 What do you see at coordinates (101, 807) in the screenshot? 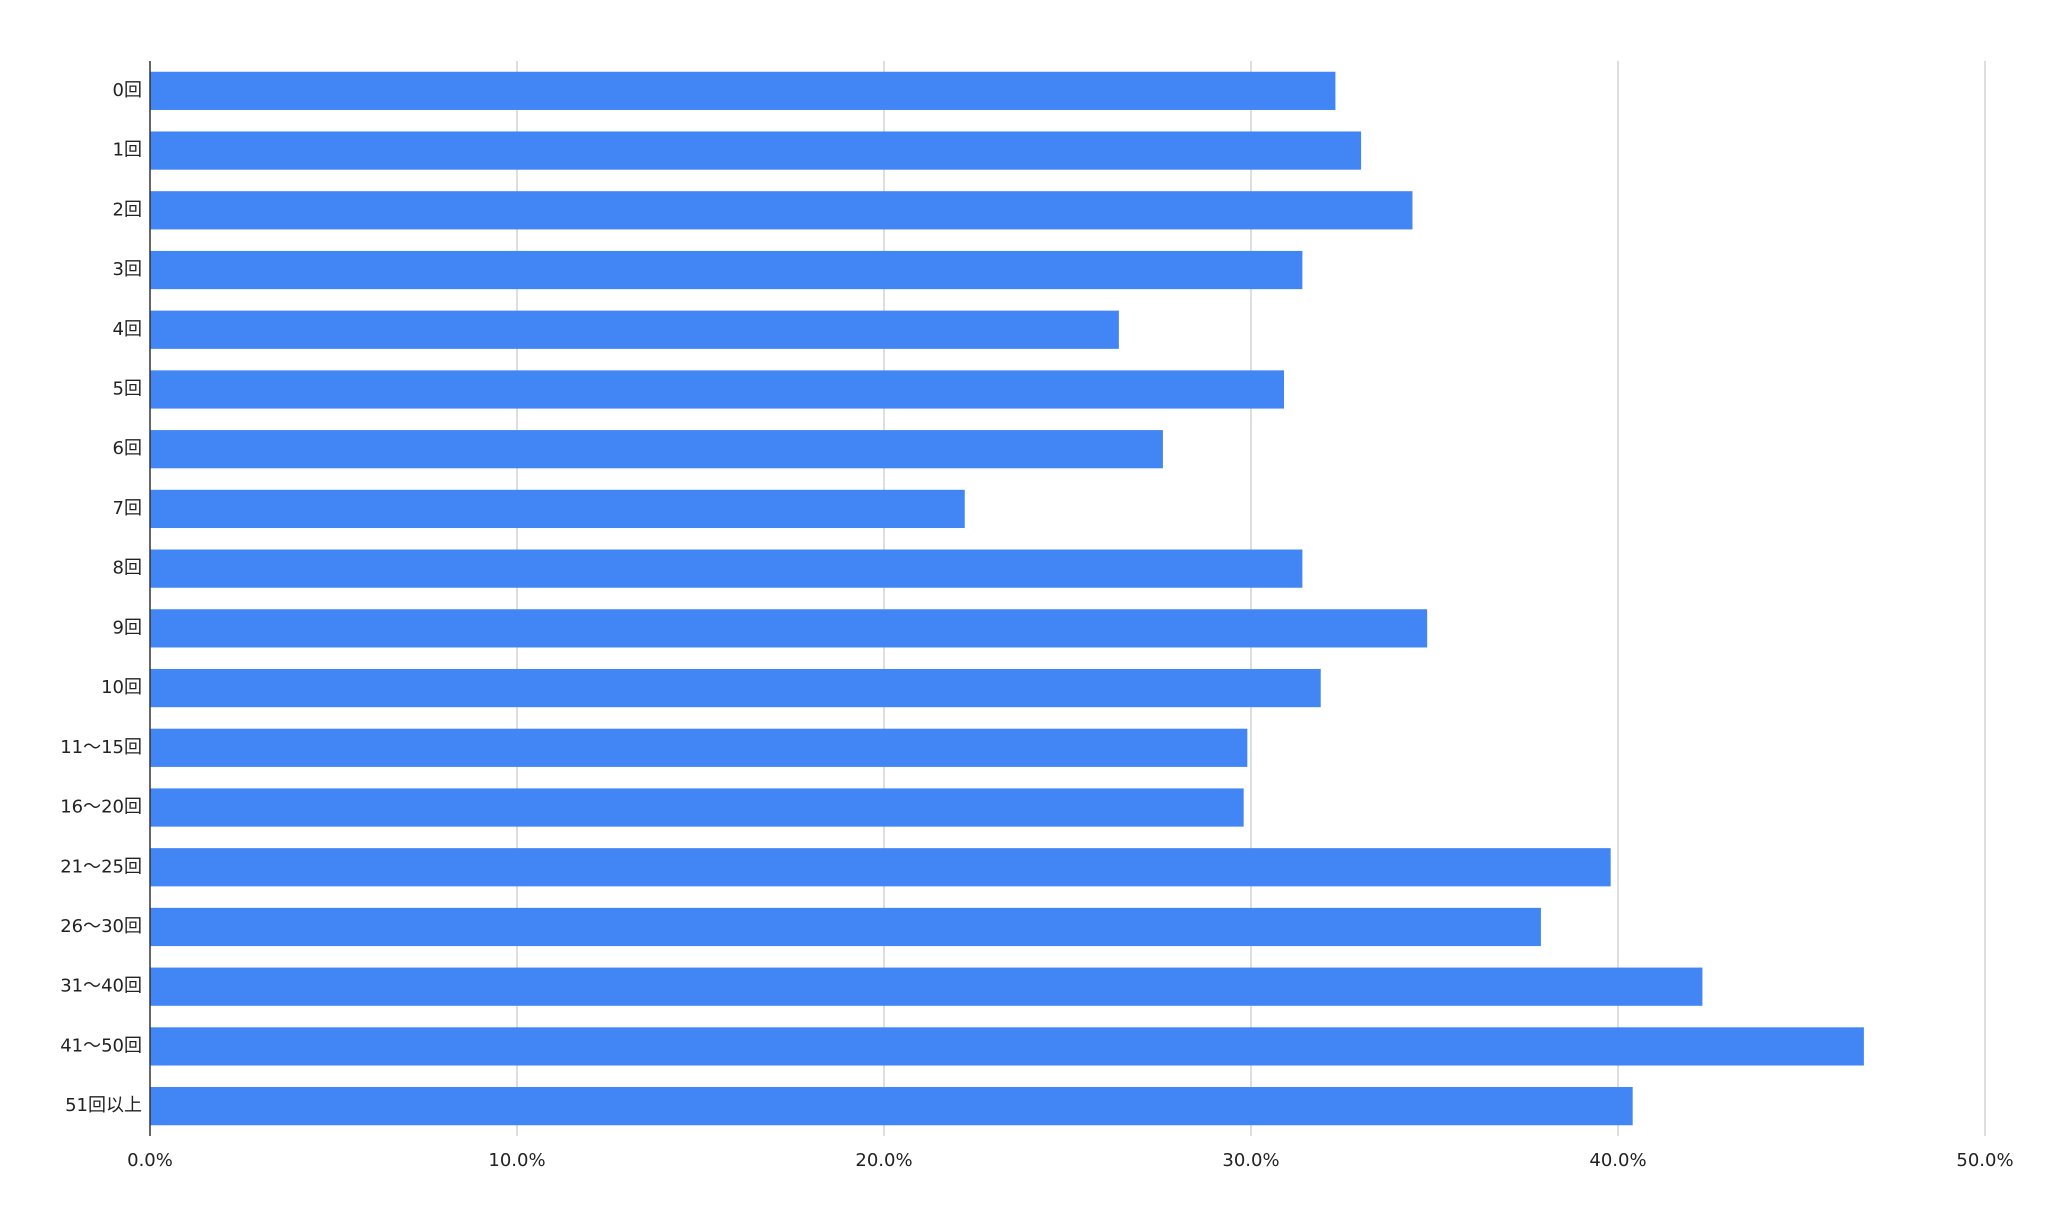
I see `y-tick-label: 16〜20回` at bounding box center [101, 807].